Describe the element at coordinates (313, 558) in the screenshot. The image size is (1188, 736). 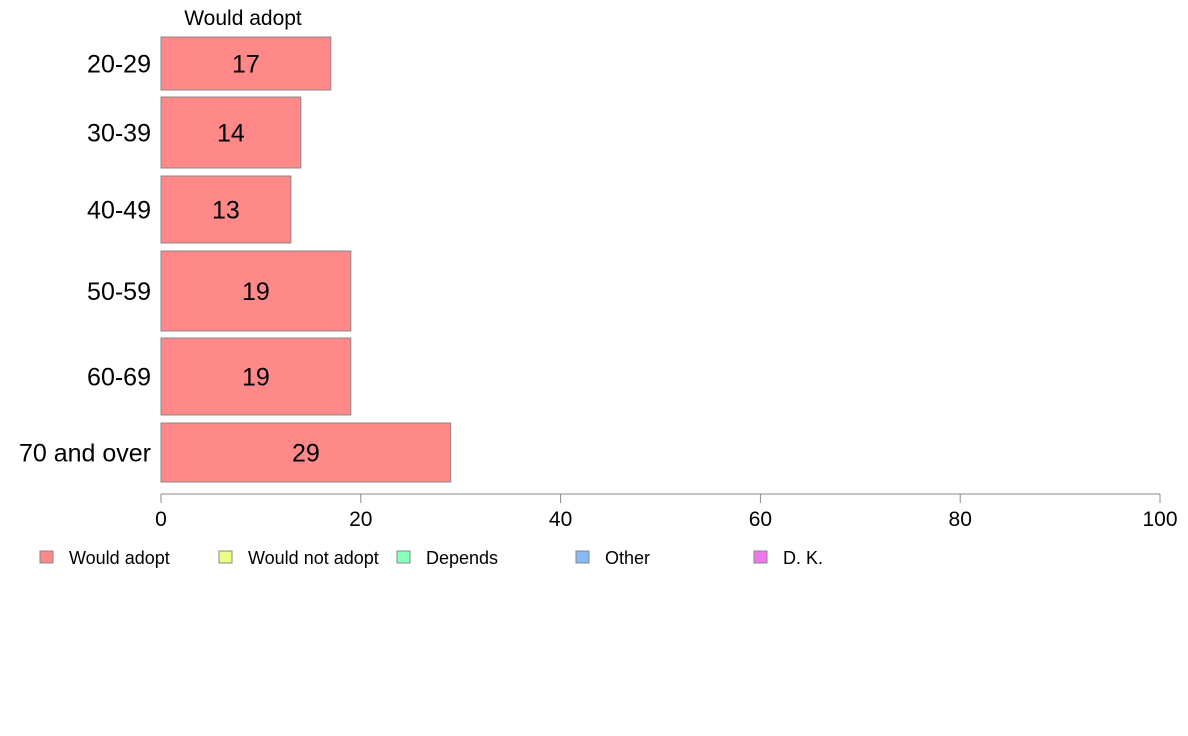
I see `legend-label: Would not adopt` at that location.